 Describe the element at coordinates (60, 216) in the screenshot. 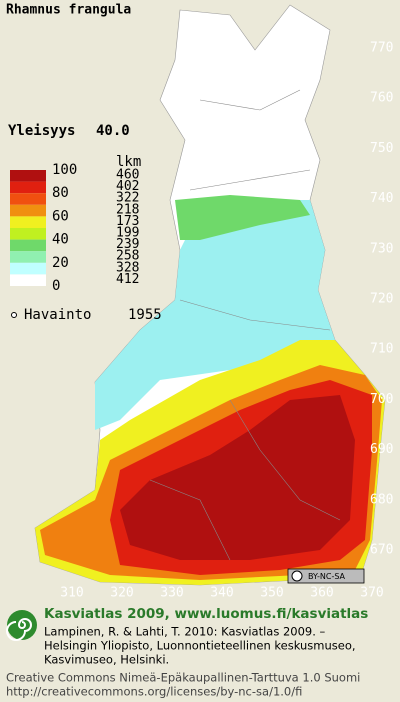

I see `legend-scale-label: 60` at that location.